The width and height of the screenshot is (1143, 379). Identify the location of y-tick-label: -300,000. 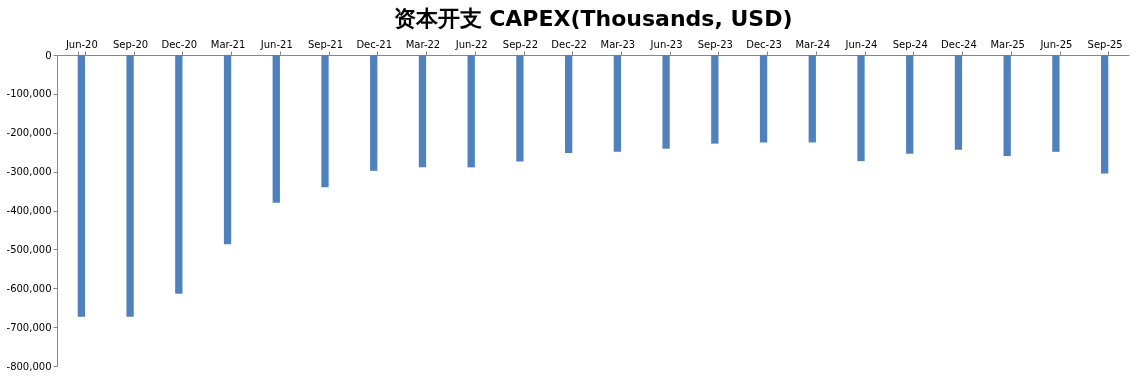
(29, 172).